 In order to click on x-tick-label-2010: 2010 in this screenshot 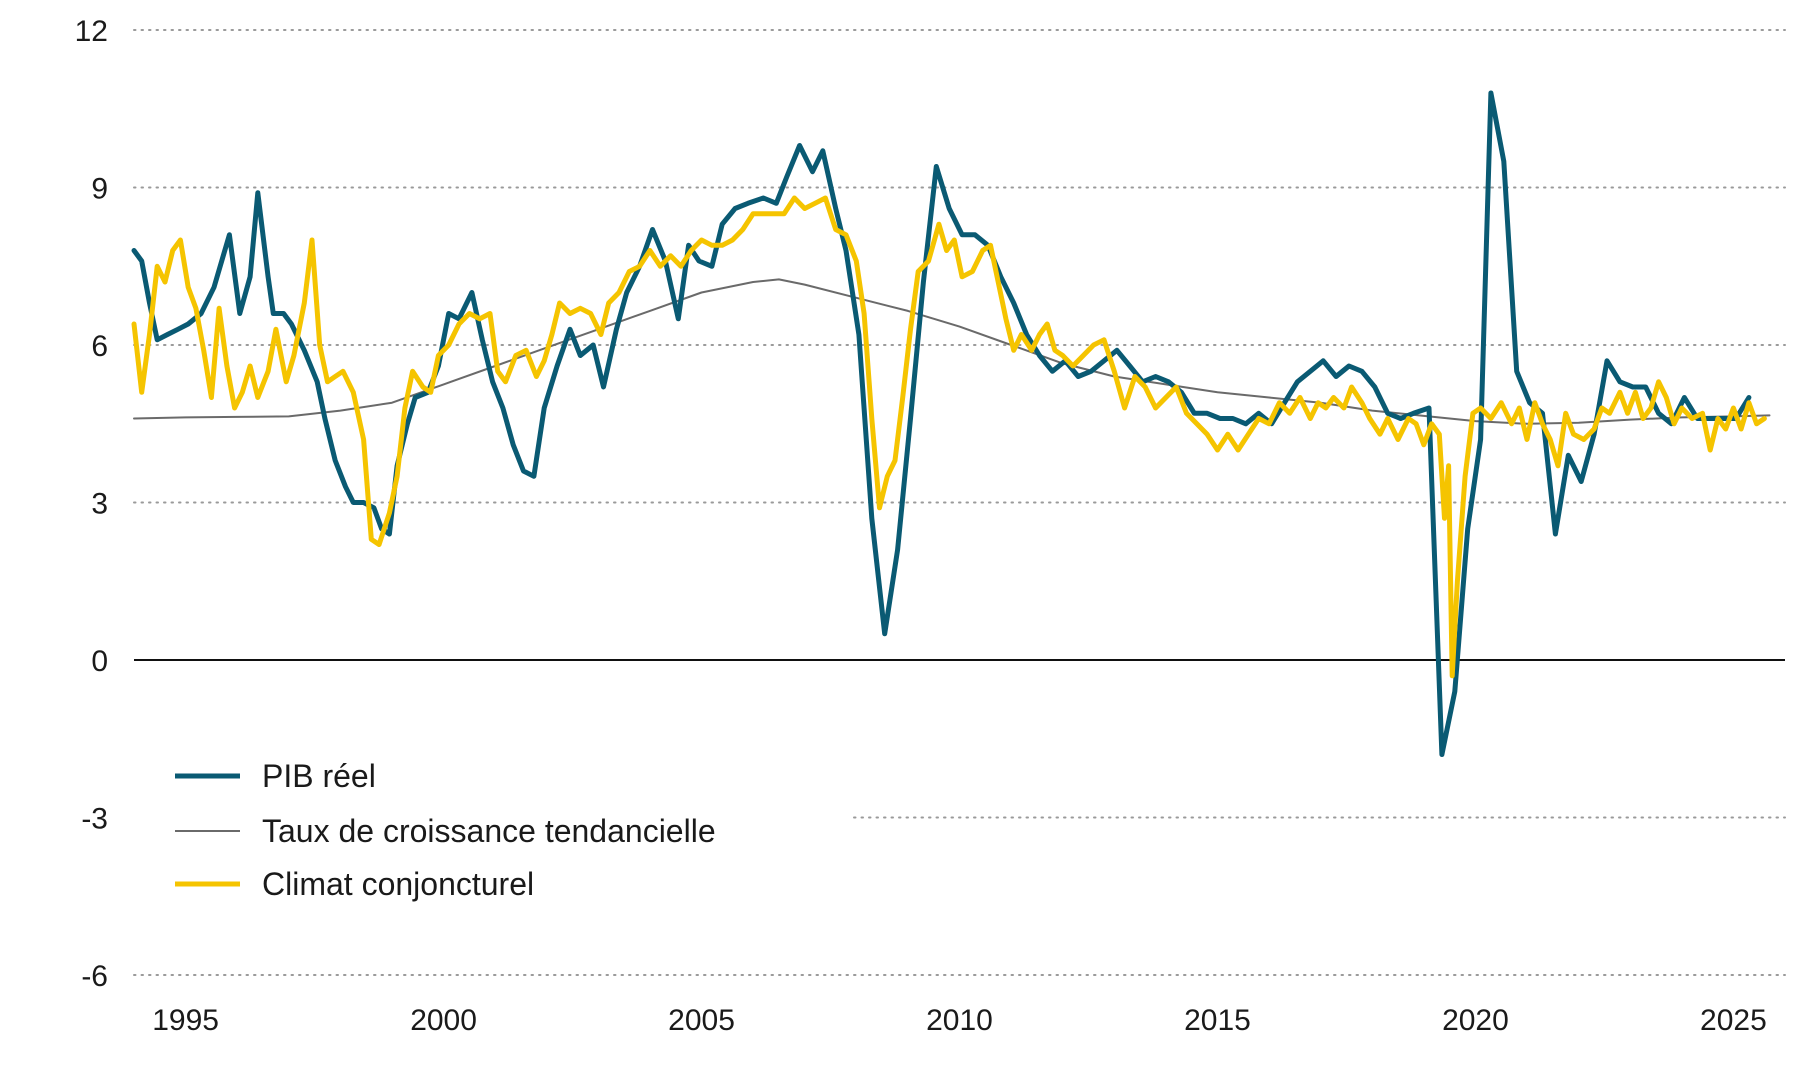, I will do `click(959, 1020)`.